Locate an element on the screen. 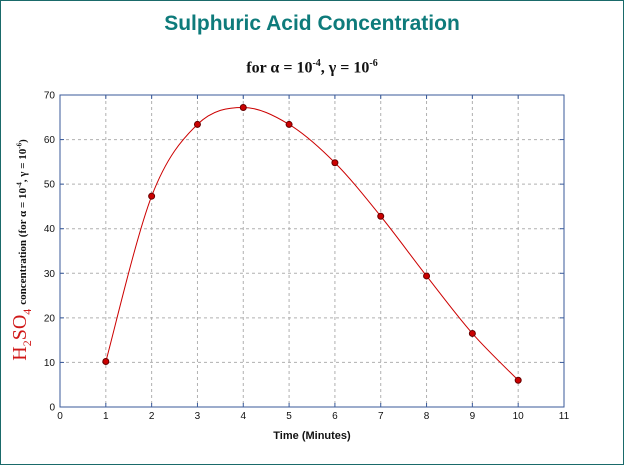 The width and height of the screenshot is (624, 465). x-tick-label: 2 is located at coordinates (152, 416).